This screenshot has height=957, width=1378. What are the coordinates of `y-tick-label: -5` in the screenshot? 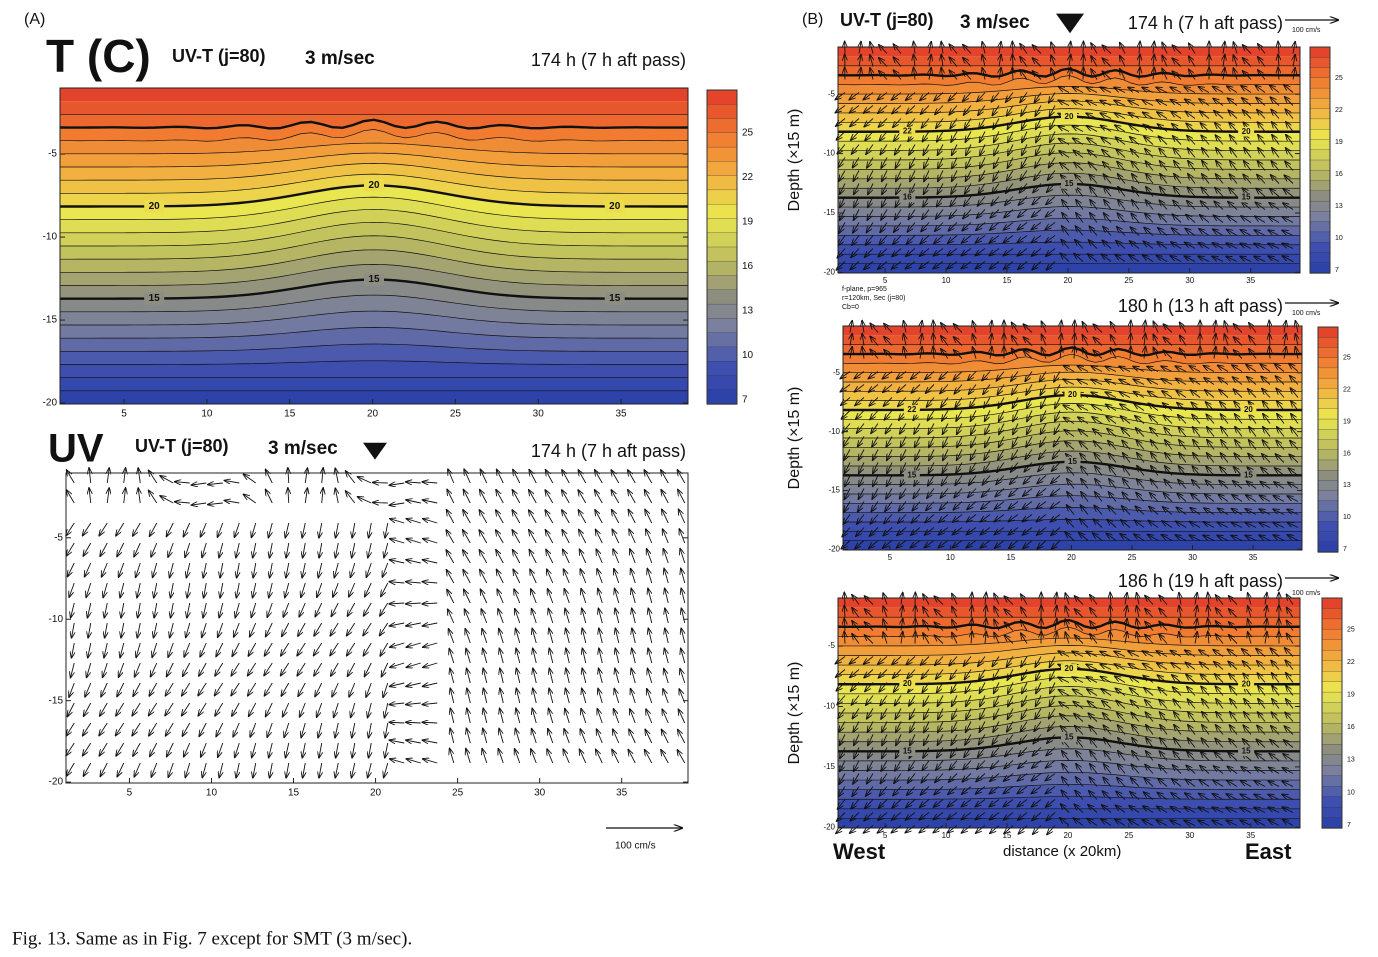 It's located at (832, 645).